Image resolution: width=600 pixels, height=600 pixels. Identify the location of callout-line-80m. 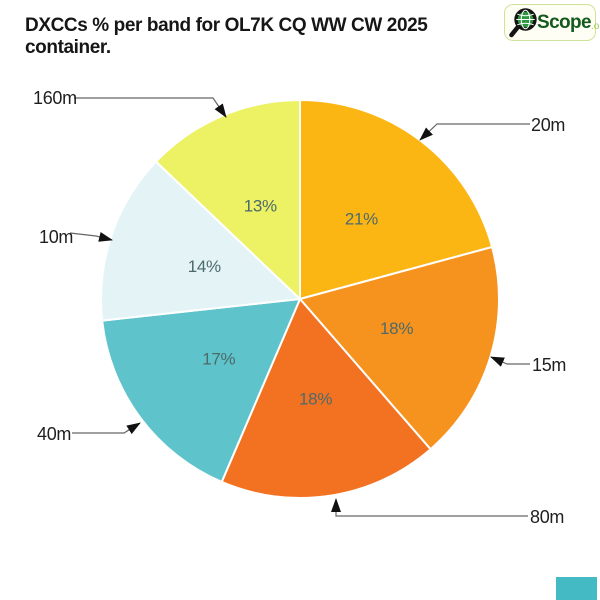
(429, 507).